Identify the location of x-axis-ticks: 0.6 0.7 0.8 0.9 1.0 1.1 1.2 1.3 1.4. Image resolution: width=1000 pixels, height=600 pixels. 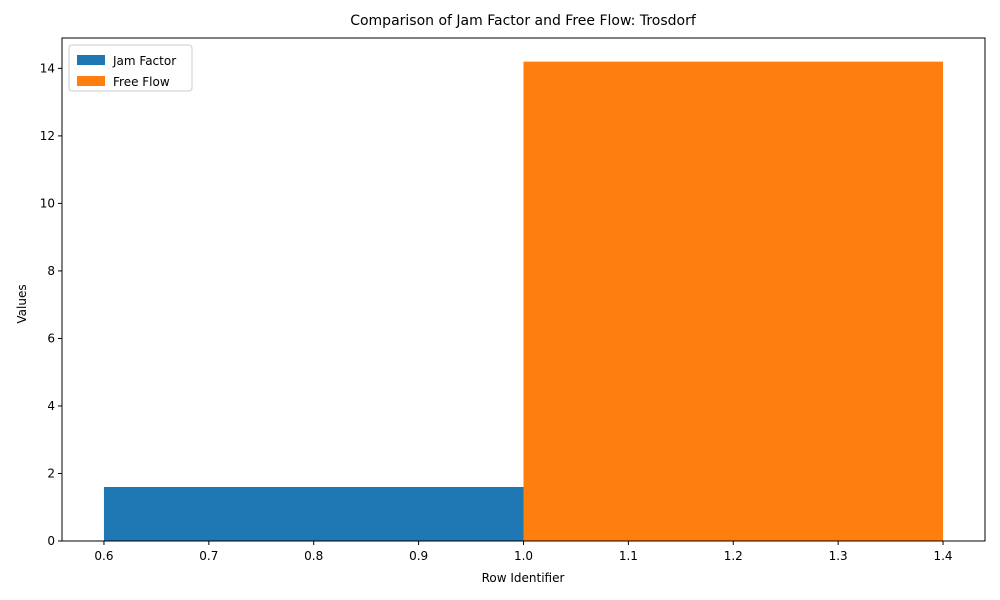
(523, 552).